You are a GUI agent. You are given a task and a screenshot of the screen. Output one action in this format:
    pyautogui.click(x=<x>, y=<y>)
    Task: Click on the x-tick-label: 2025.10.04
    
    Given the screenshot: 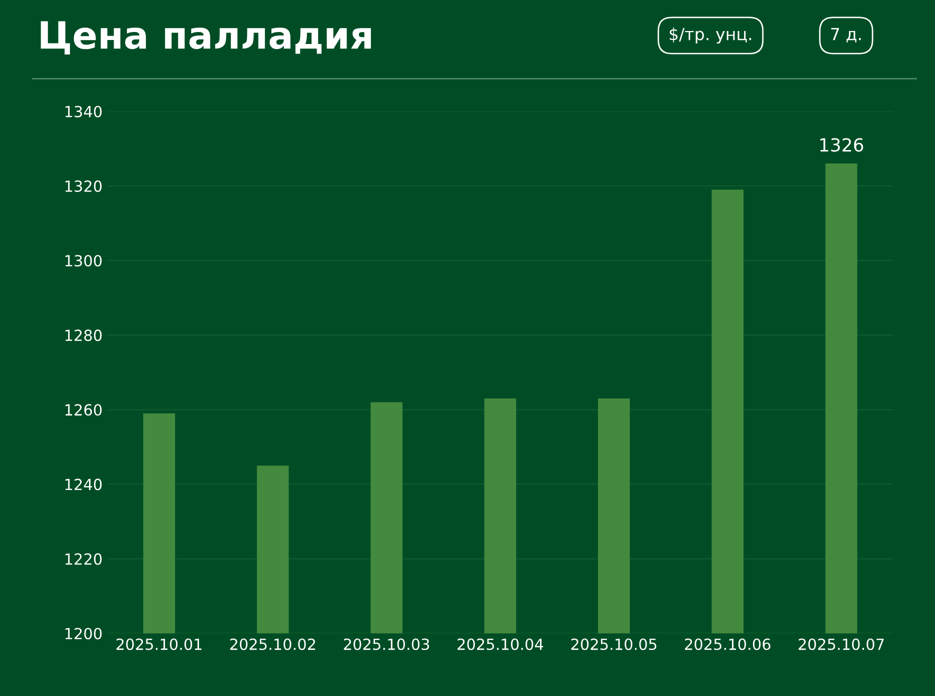 What is the action you would take?
    pyautogui.click(x=501, y=644)
    